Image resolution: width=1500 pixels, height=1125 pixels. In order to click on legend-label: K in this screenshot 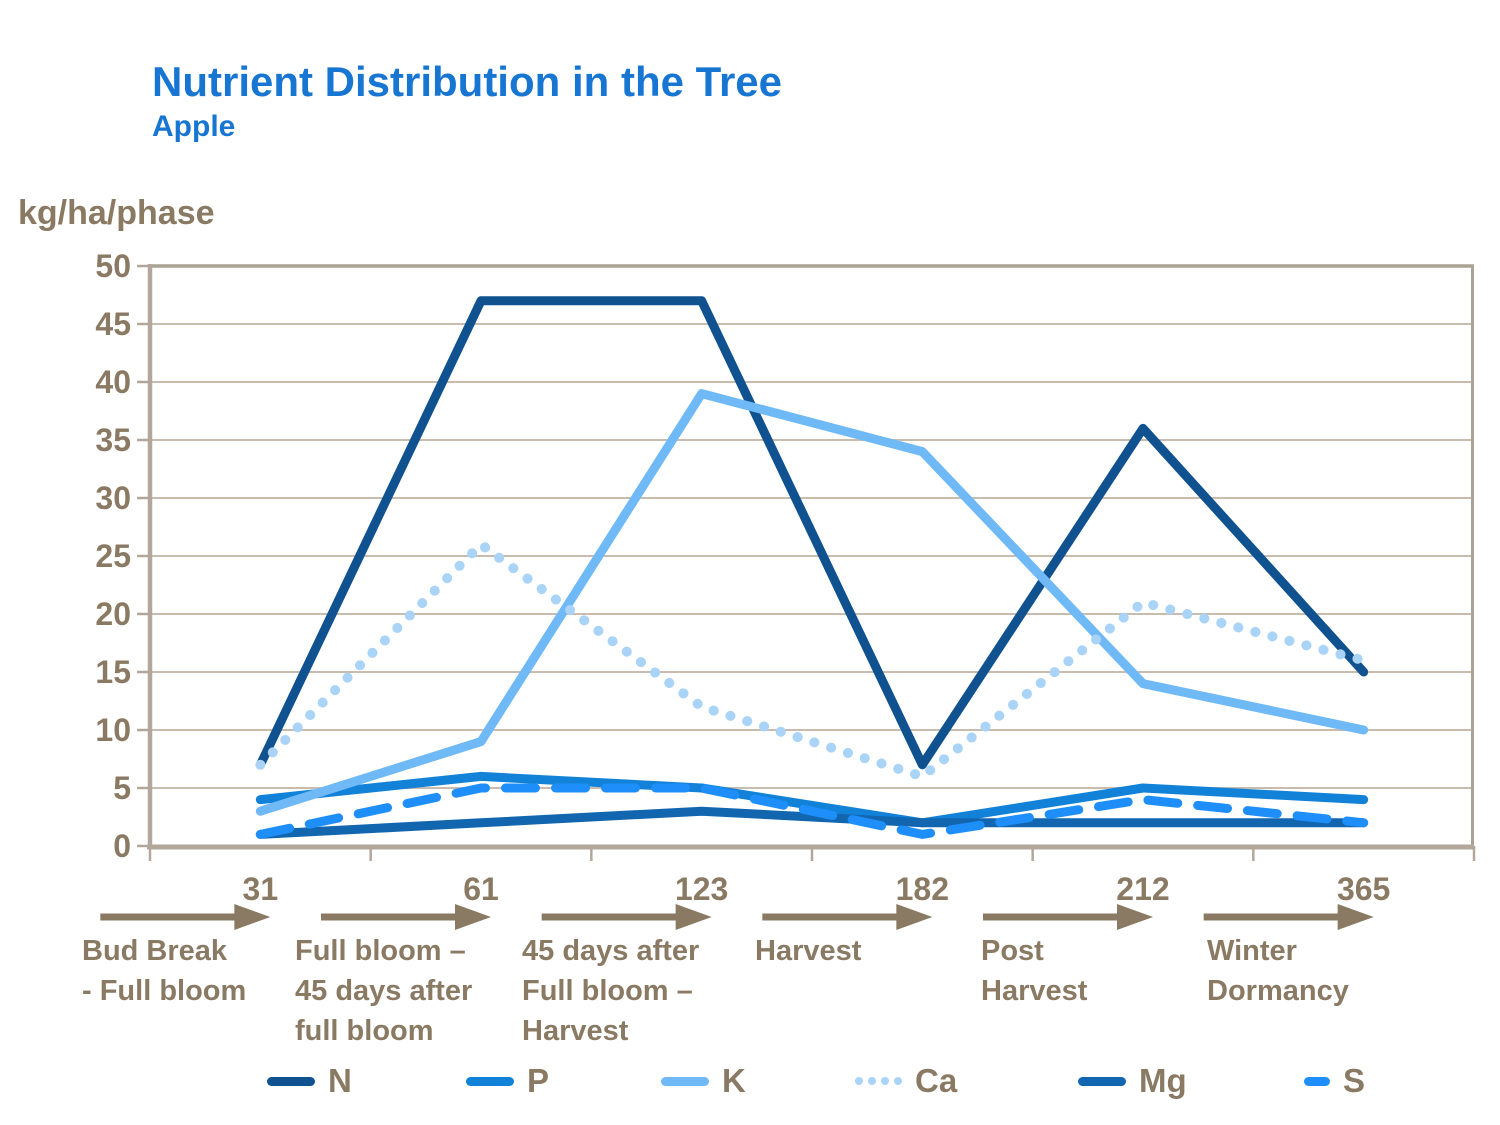, I will do `click(734, 1080)`.